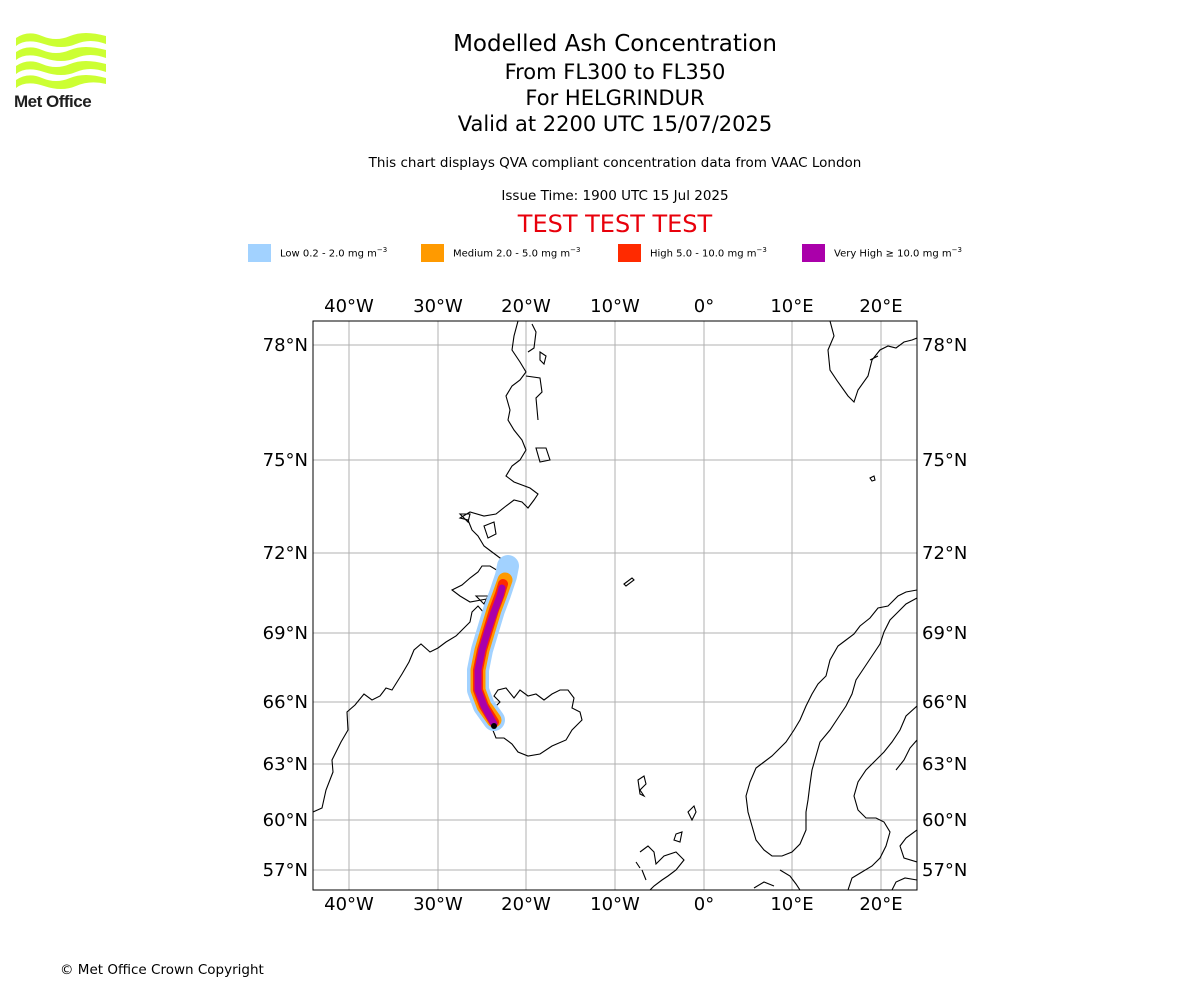 The width and height of the screenshot is (1200, 1000). Describe the element at coordinates (615, 72) in the screenshot. I see `flight-level-range: From FL300 to FL350` at that location.